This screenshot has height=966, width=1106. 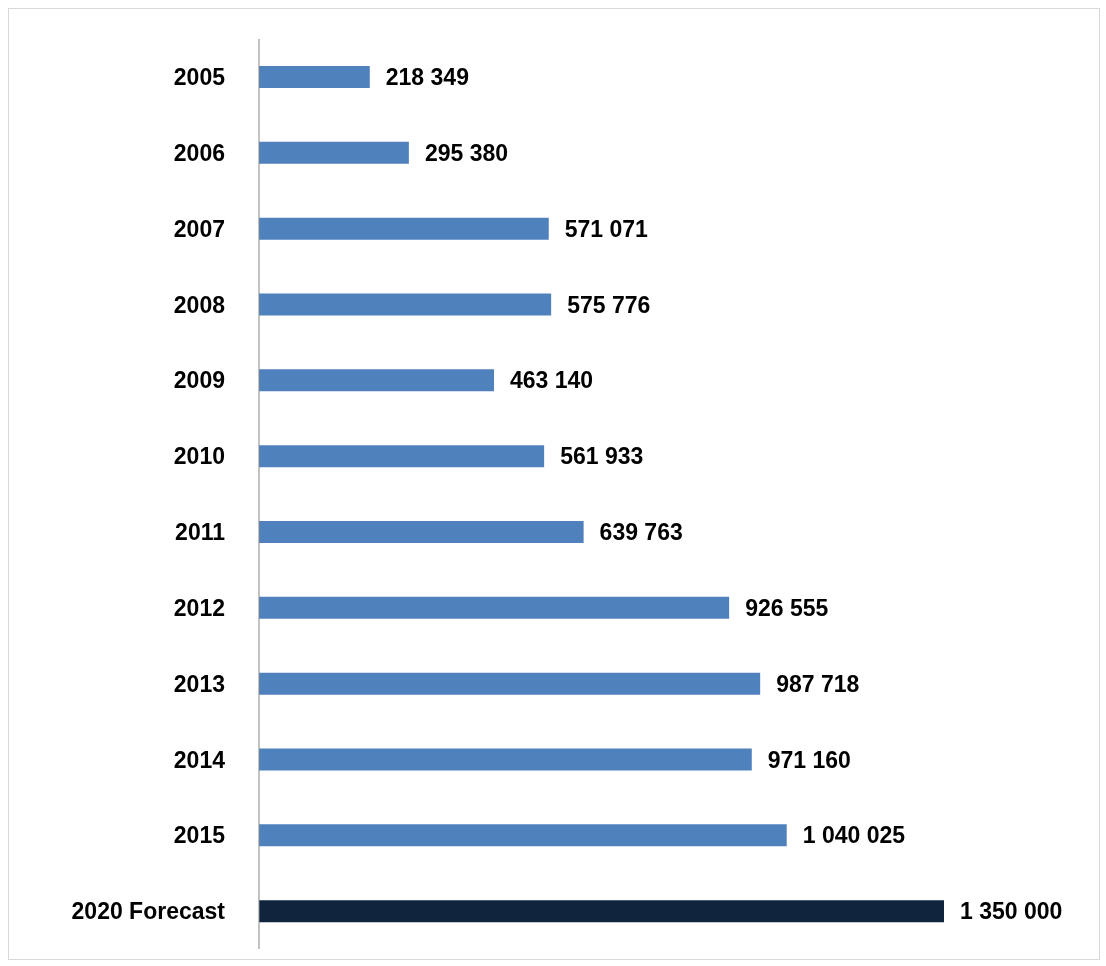 I want to click on y-tick-label: 2015, so click(x=199, y=835).